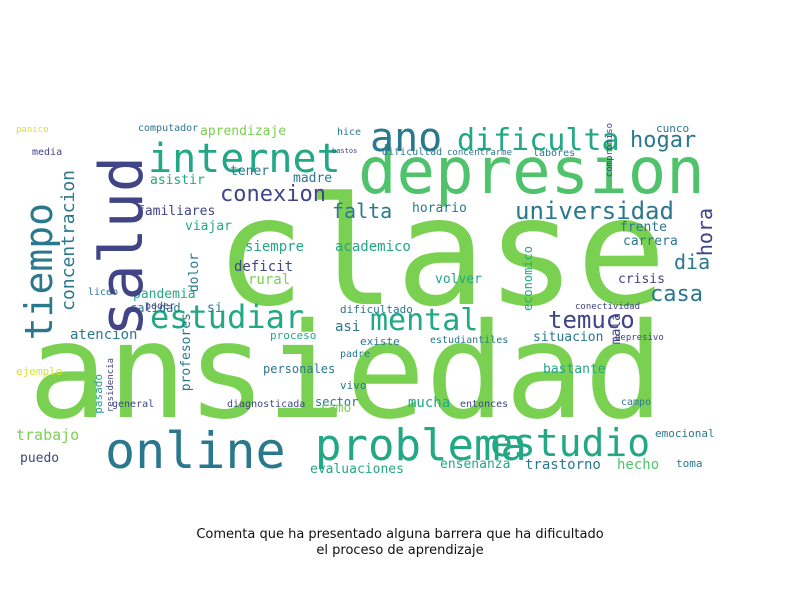  What do you see at coordinates (424, 320) in the screenshot?
I see `cloud-word-mental: mental` at bounding box center [424, 320].